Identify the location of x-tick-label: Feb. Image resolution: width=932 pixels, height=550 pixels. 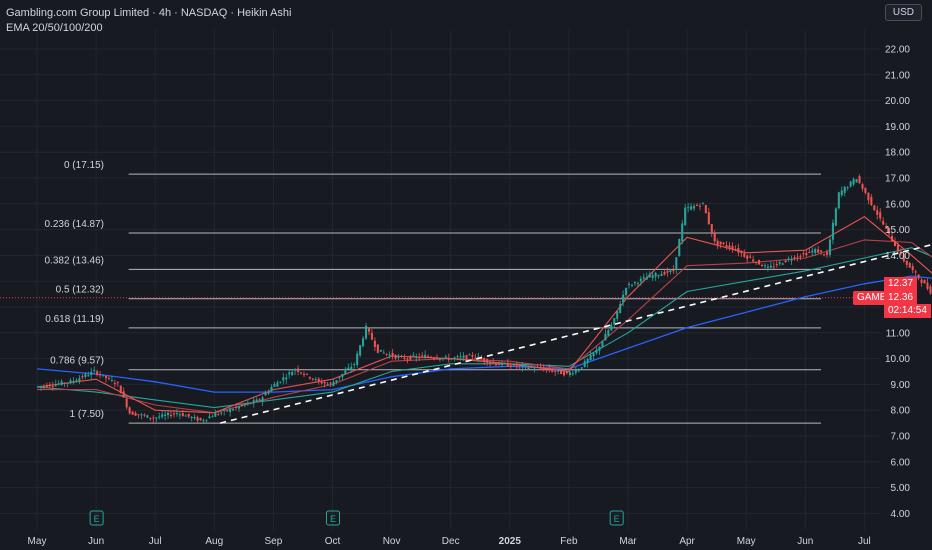
(569, 541).